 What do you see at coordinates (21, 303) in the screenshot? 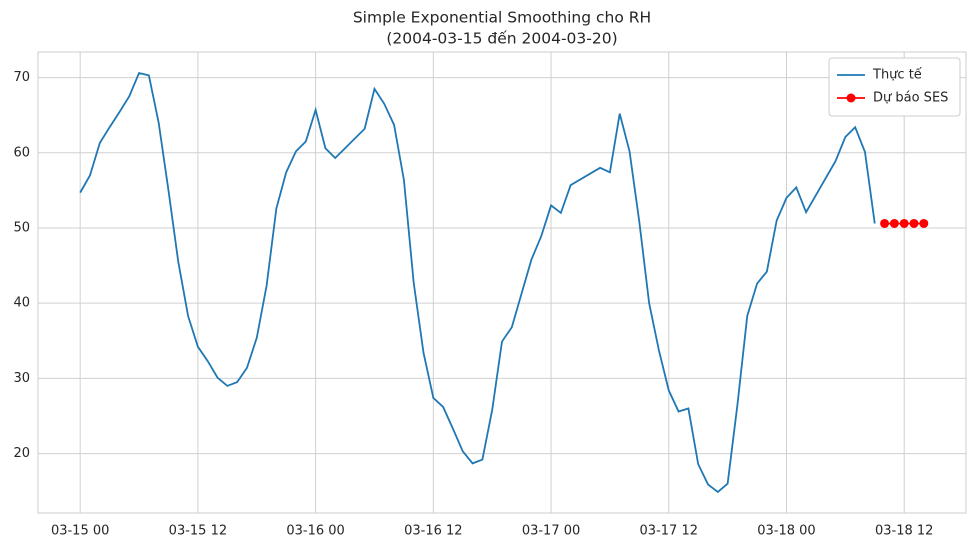
I see `y-tick-label: 40` at bounding box center [21, 303].